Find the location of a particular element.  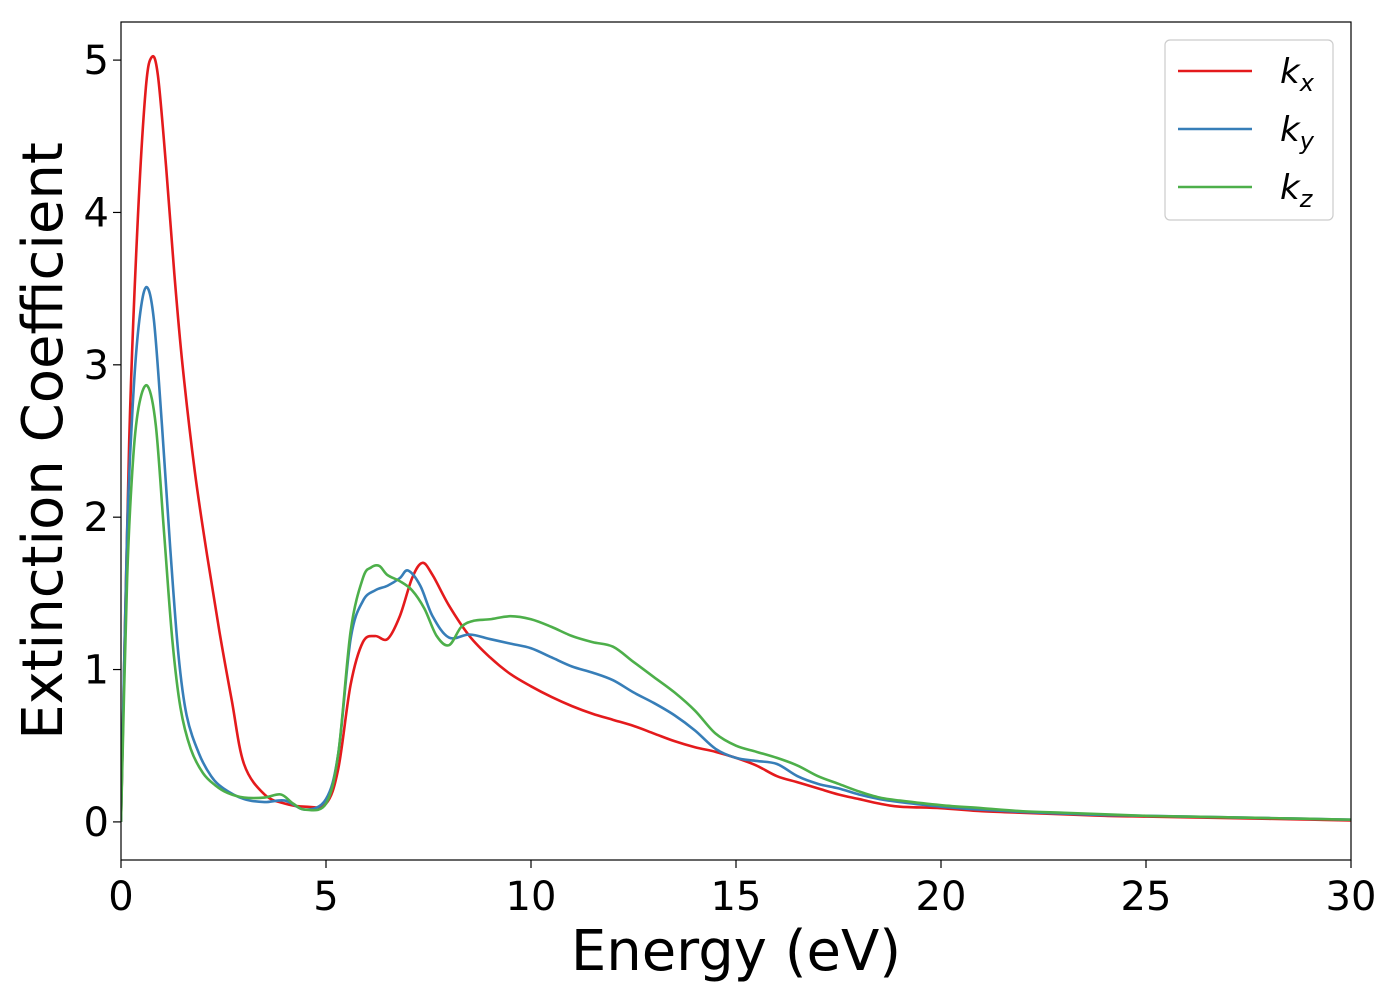

x-tick-label: 10 is located at coordinates (531, 897).